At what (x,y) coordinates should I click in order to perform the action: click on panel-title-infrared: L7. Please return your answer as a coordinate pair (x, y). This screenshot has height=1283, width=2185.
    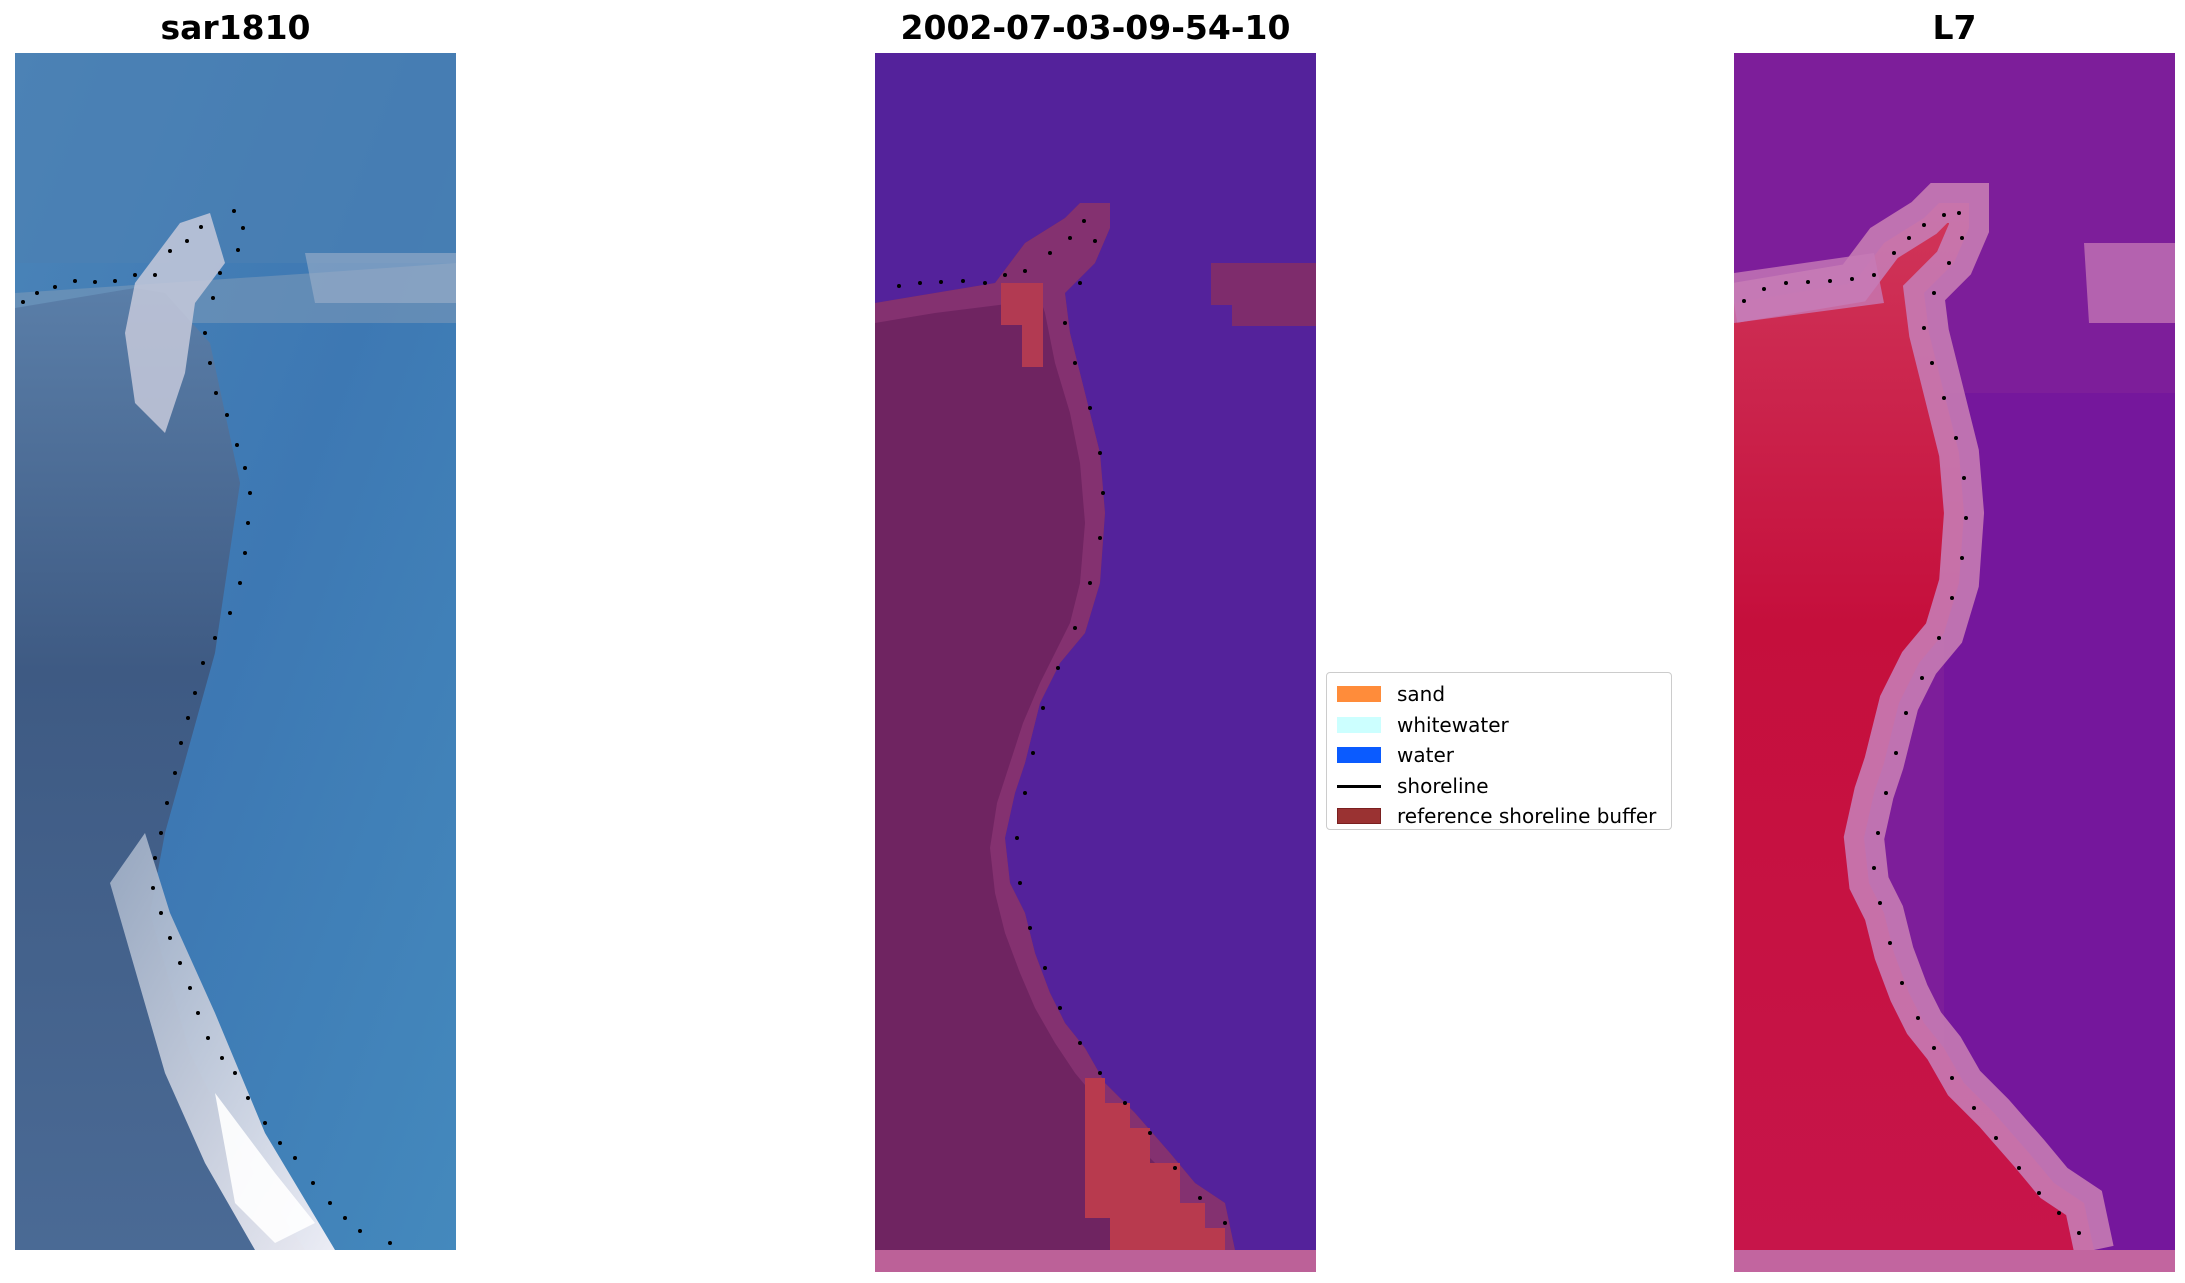
    Looking at the image, I should click on (1954, 27).